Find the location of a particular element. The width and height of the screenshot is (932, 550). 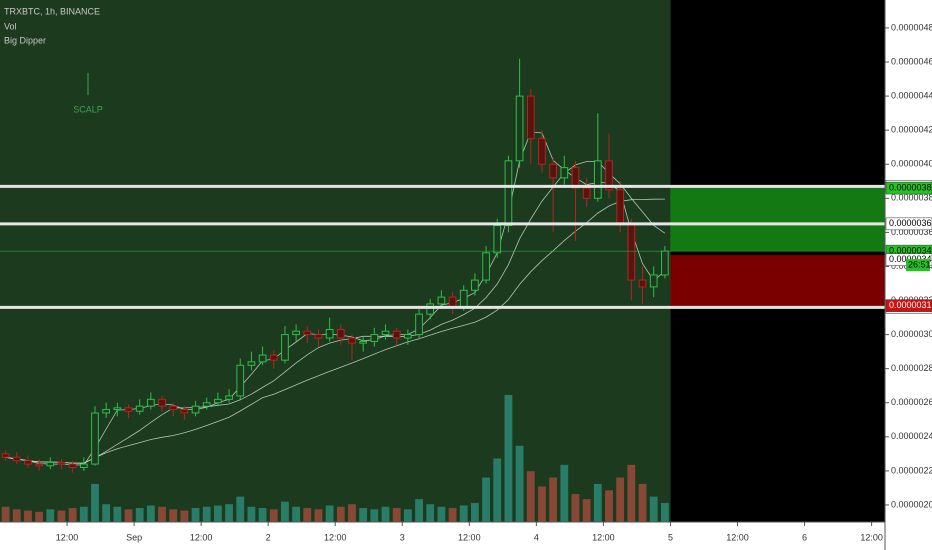

time-axis is located at coordinates (442, 536).